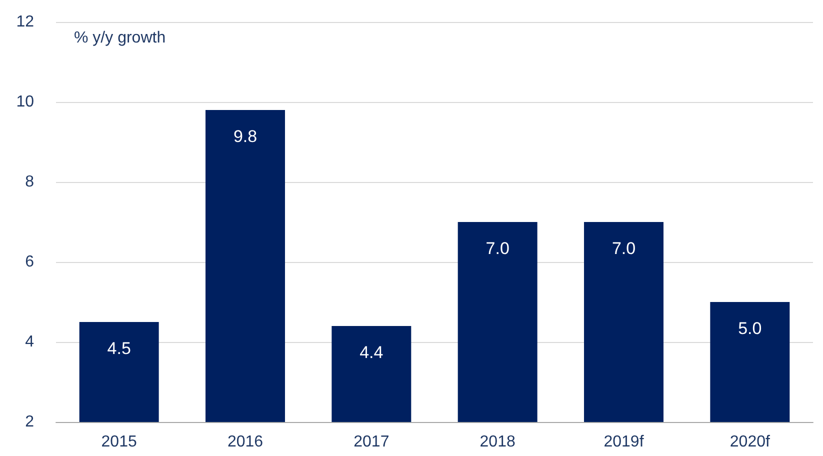 The width and height of the screenshot is (823, 456). Describe the element at coordinates (29, 422) in the screenshot. I see `y-tick-label: 2` at that location.